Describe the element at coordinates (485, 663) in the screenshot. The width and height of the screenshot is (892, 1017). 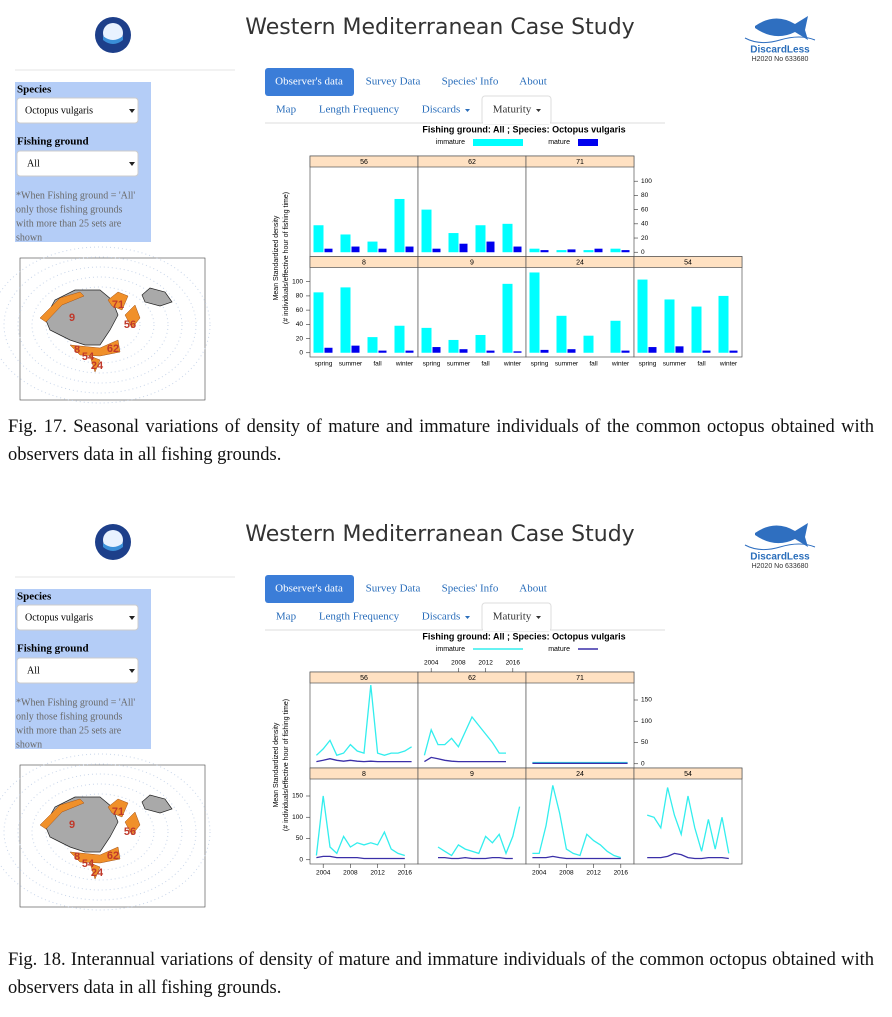
I see `x-tick-label: 2012` at that location.